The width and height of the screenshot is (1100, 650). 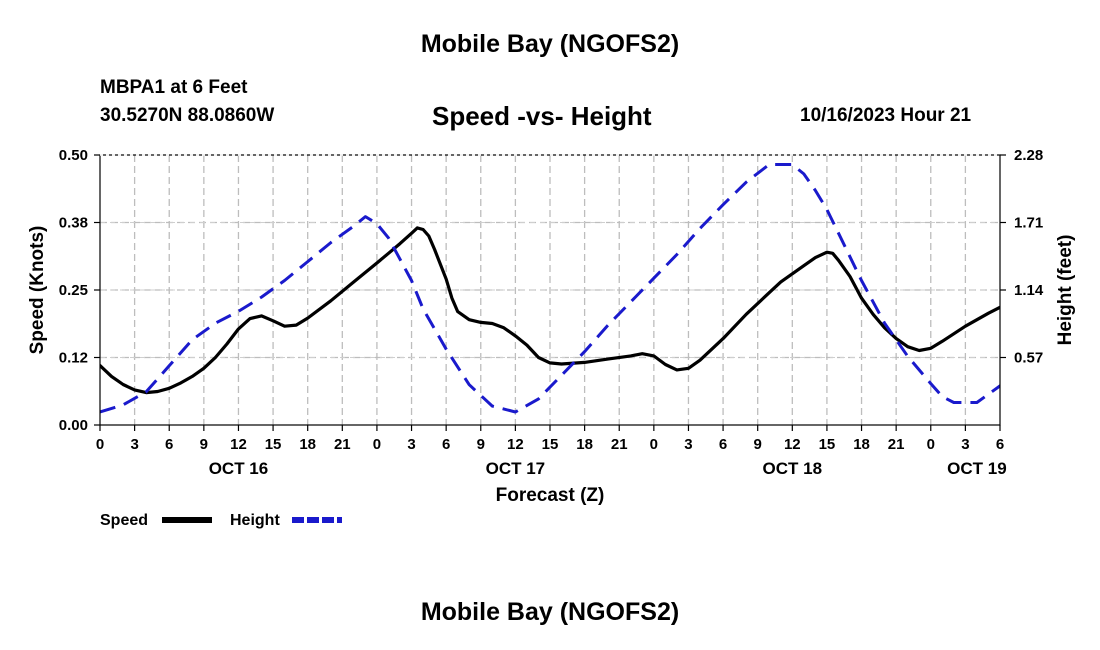 What do you see at coordinates (239, 468) in the screenshot?
I see `date-label: OCT 16` at bounding box center [239, 468].